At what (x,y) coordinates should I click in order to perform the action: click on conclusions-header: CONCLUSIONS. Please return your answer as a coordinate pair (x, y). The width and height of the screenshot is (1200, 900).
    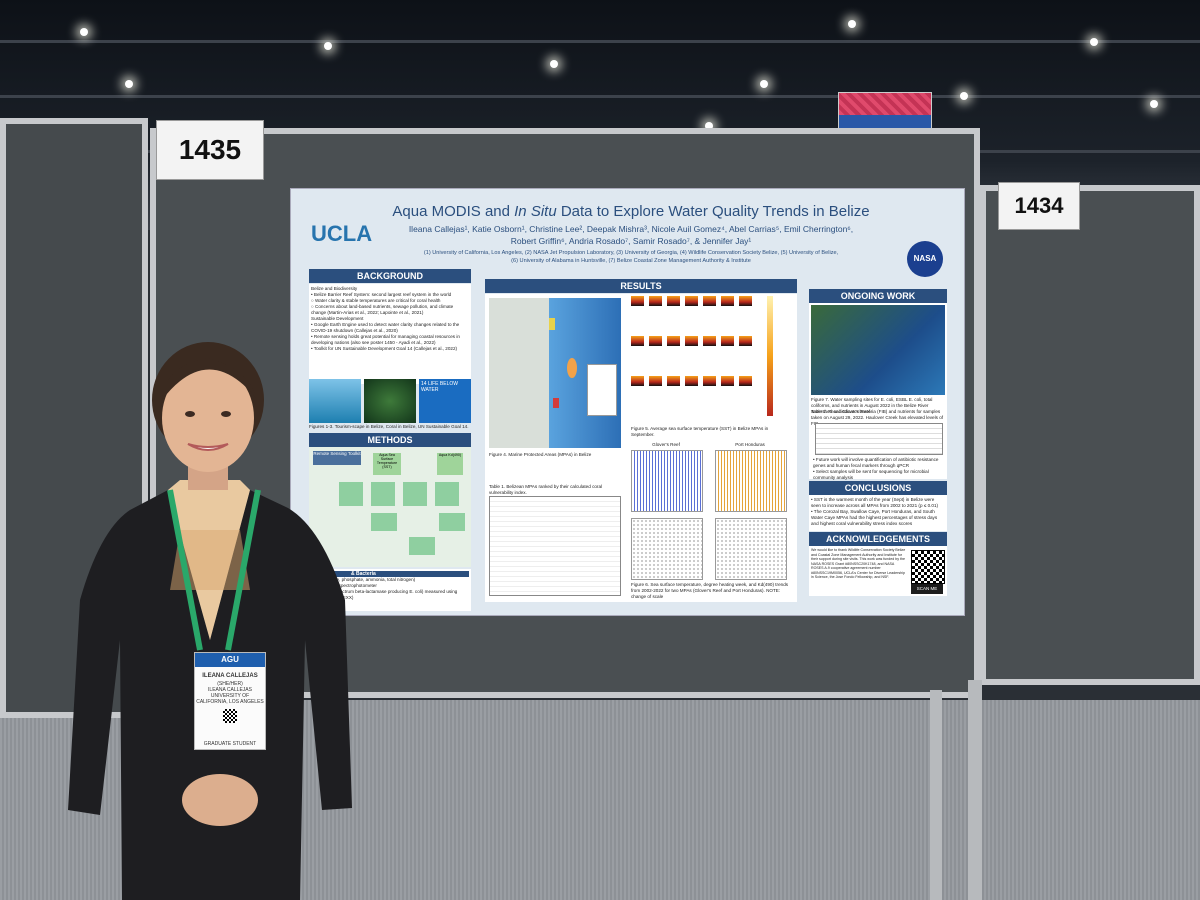
    Looking at the image, I should click on (878, 488).